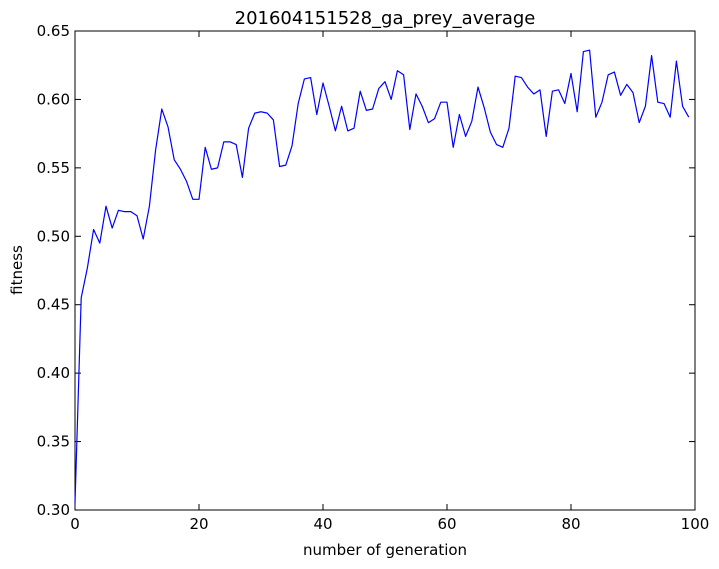 This screenshot has width=719, height=569. Describe the element at coordinates (75, 524) in the screenshot. I see `x-tick-label: 0` at that location.